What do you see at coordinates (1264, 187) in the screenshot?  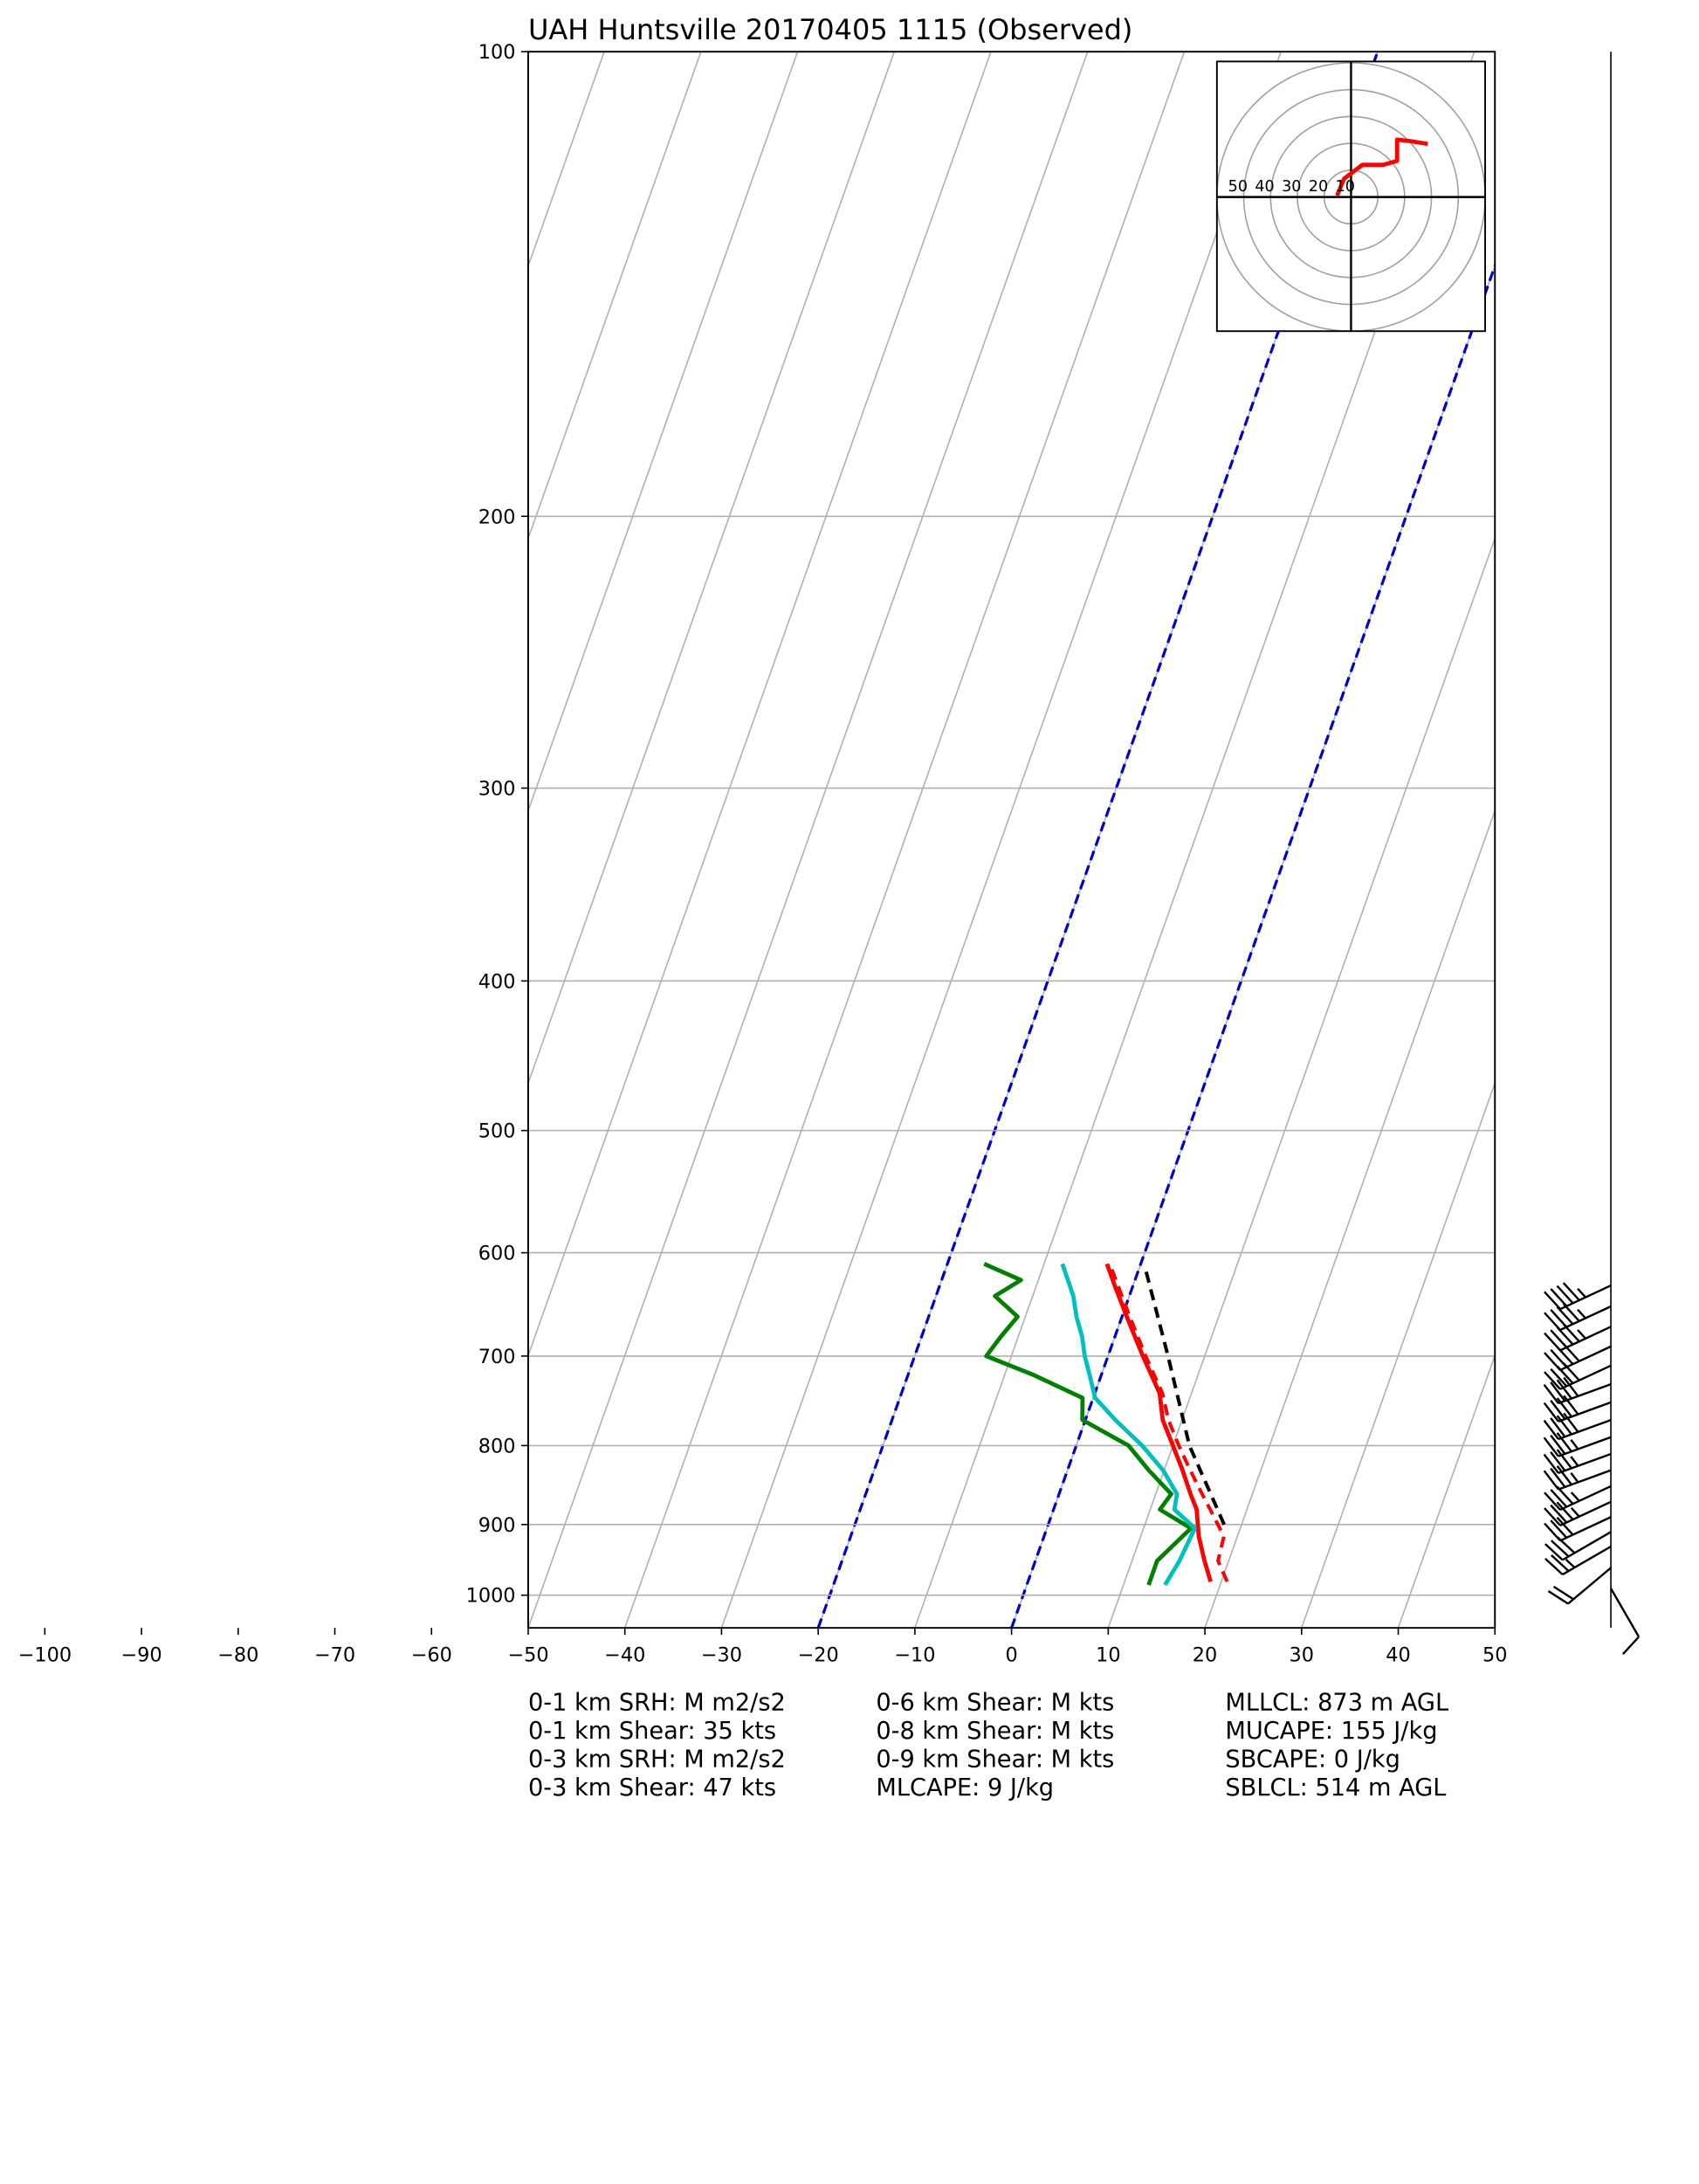 I see `hodograph-ring-label: 40` at bounding box center [1264, 187].